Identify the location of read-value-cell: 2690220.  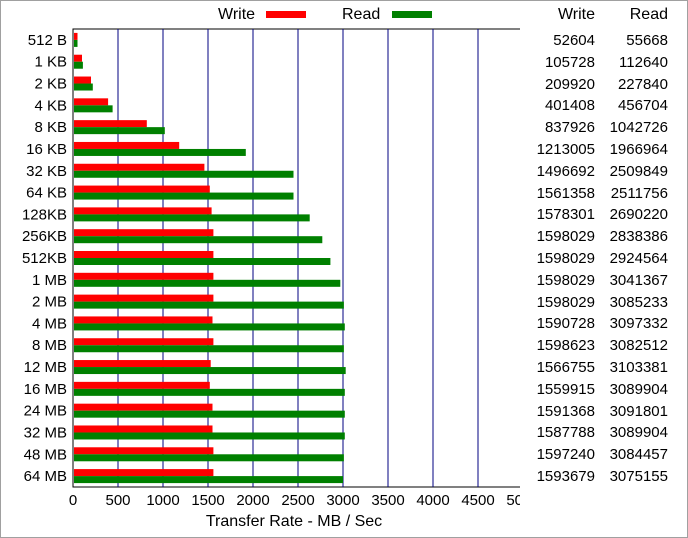
(638, 215).